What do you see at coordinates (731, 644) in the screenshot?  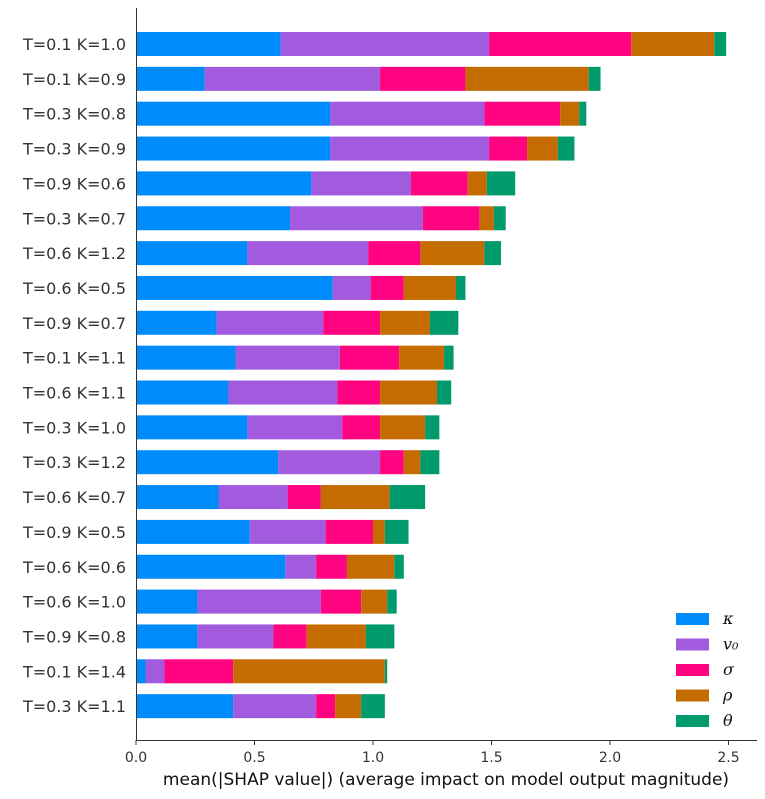 I see `legend-label: v₀` at bounding box center [731, 644].